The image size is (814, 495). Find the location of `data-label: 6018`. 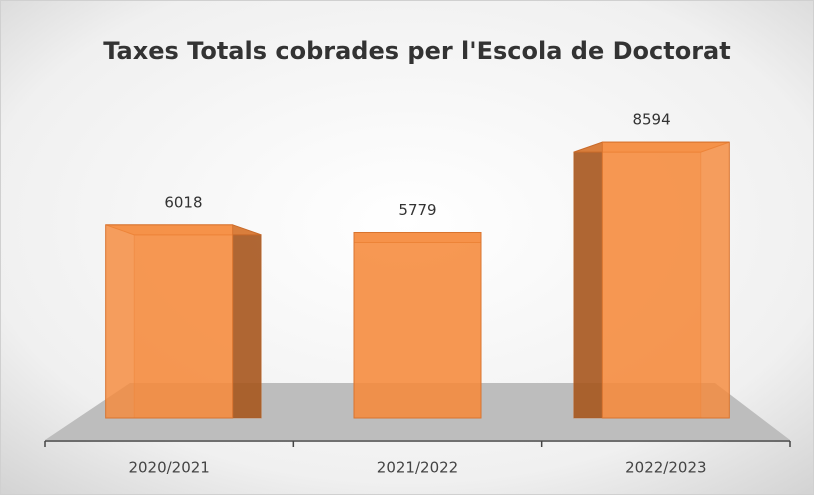

data-label: 6018 is located at coordinates (183, 202).